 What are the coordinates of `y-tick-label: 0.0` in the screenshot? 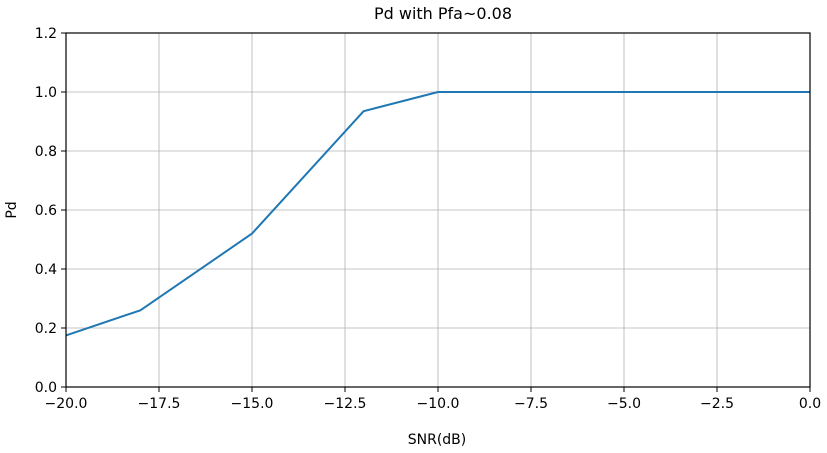 It's located at (46, 388).